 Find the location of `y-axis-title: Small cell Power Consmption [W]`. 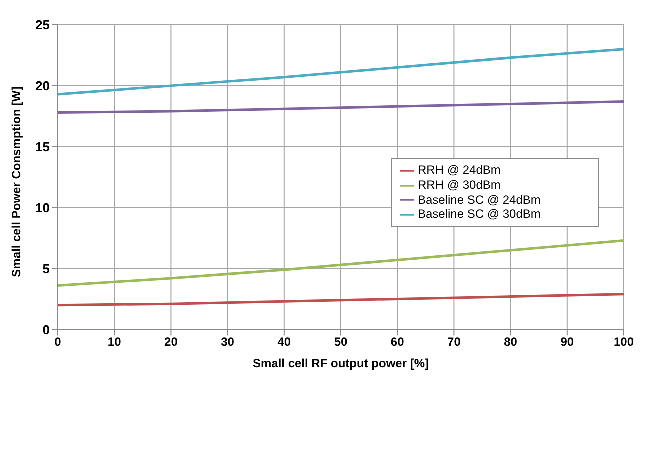

y-axis-title: Small cell Power Consmption [W] is located at coordinates (16, 182).